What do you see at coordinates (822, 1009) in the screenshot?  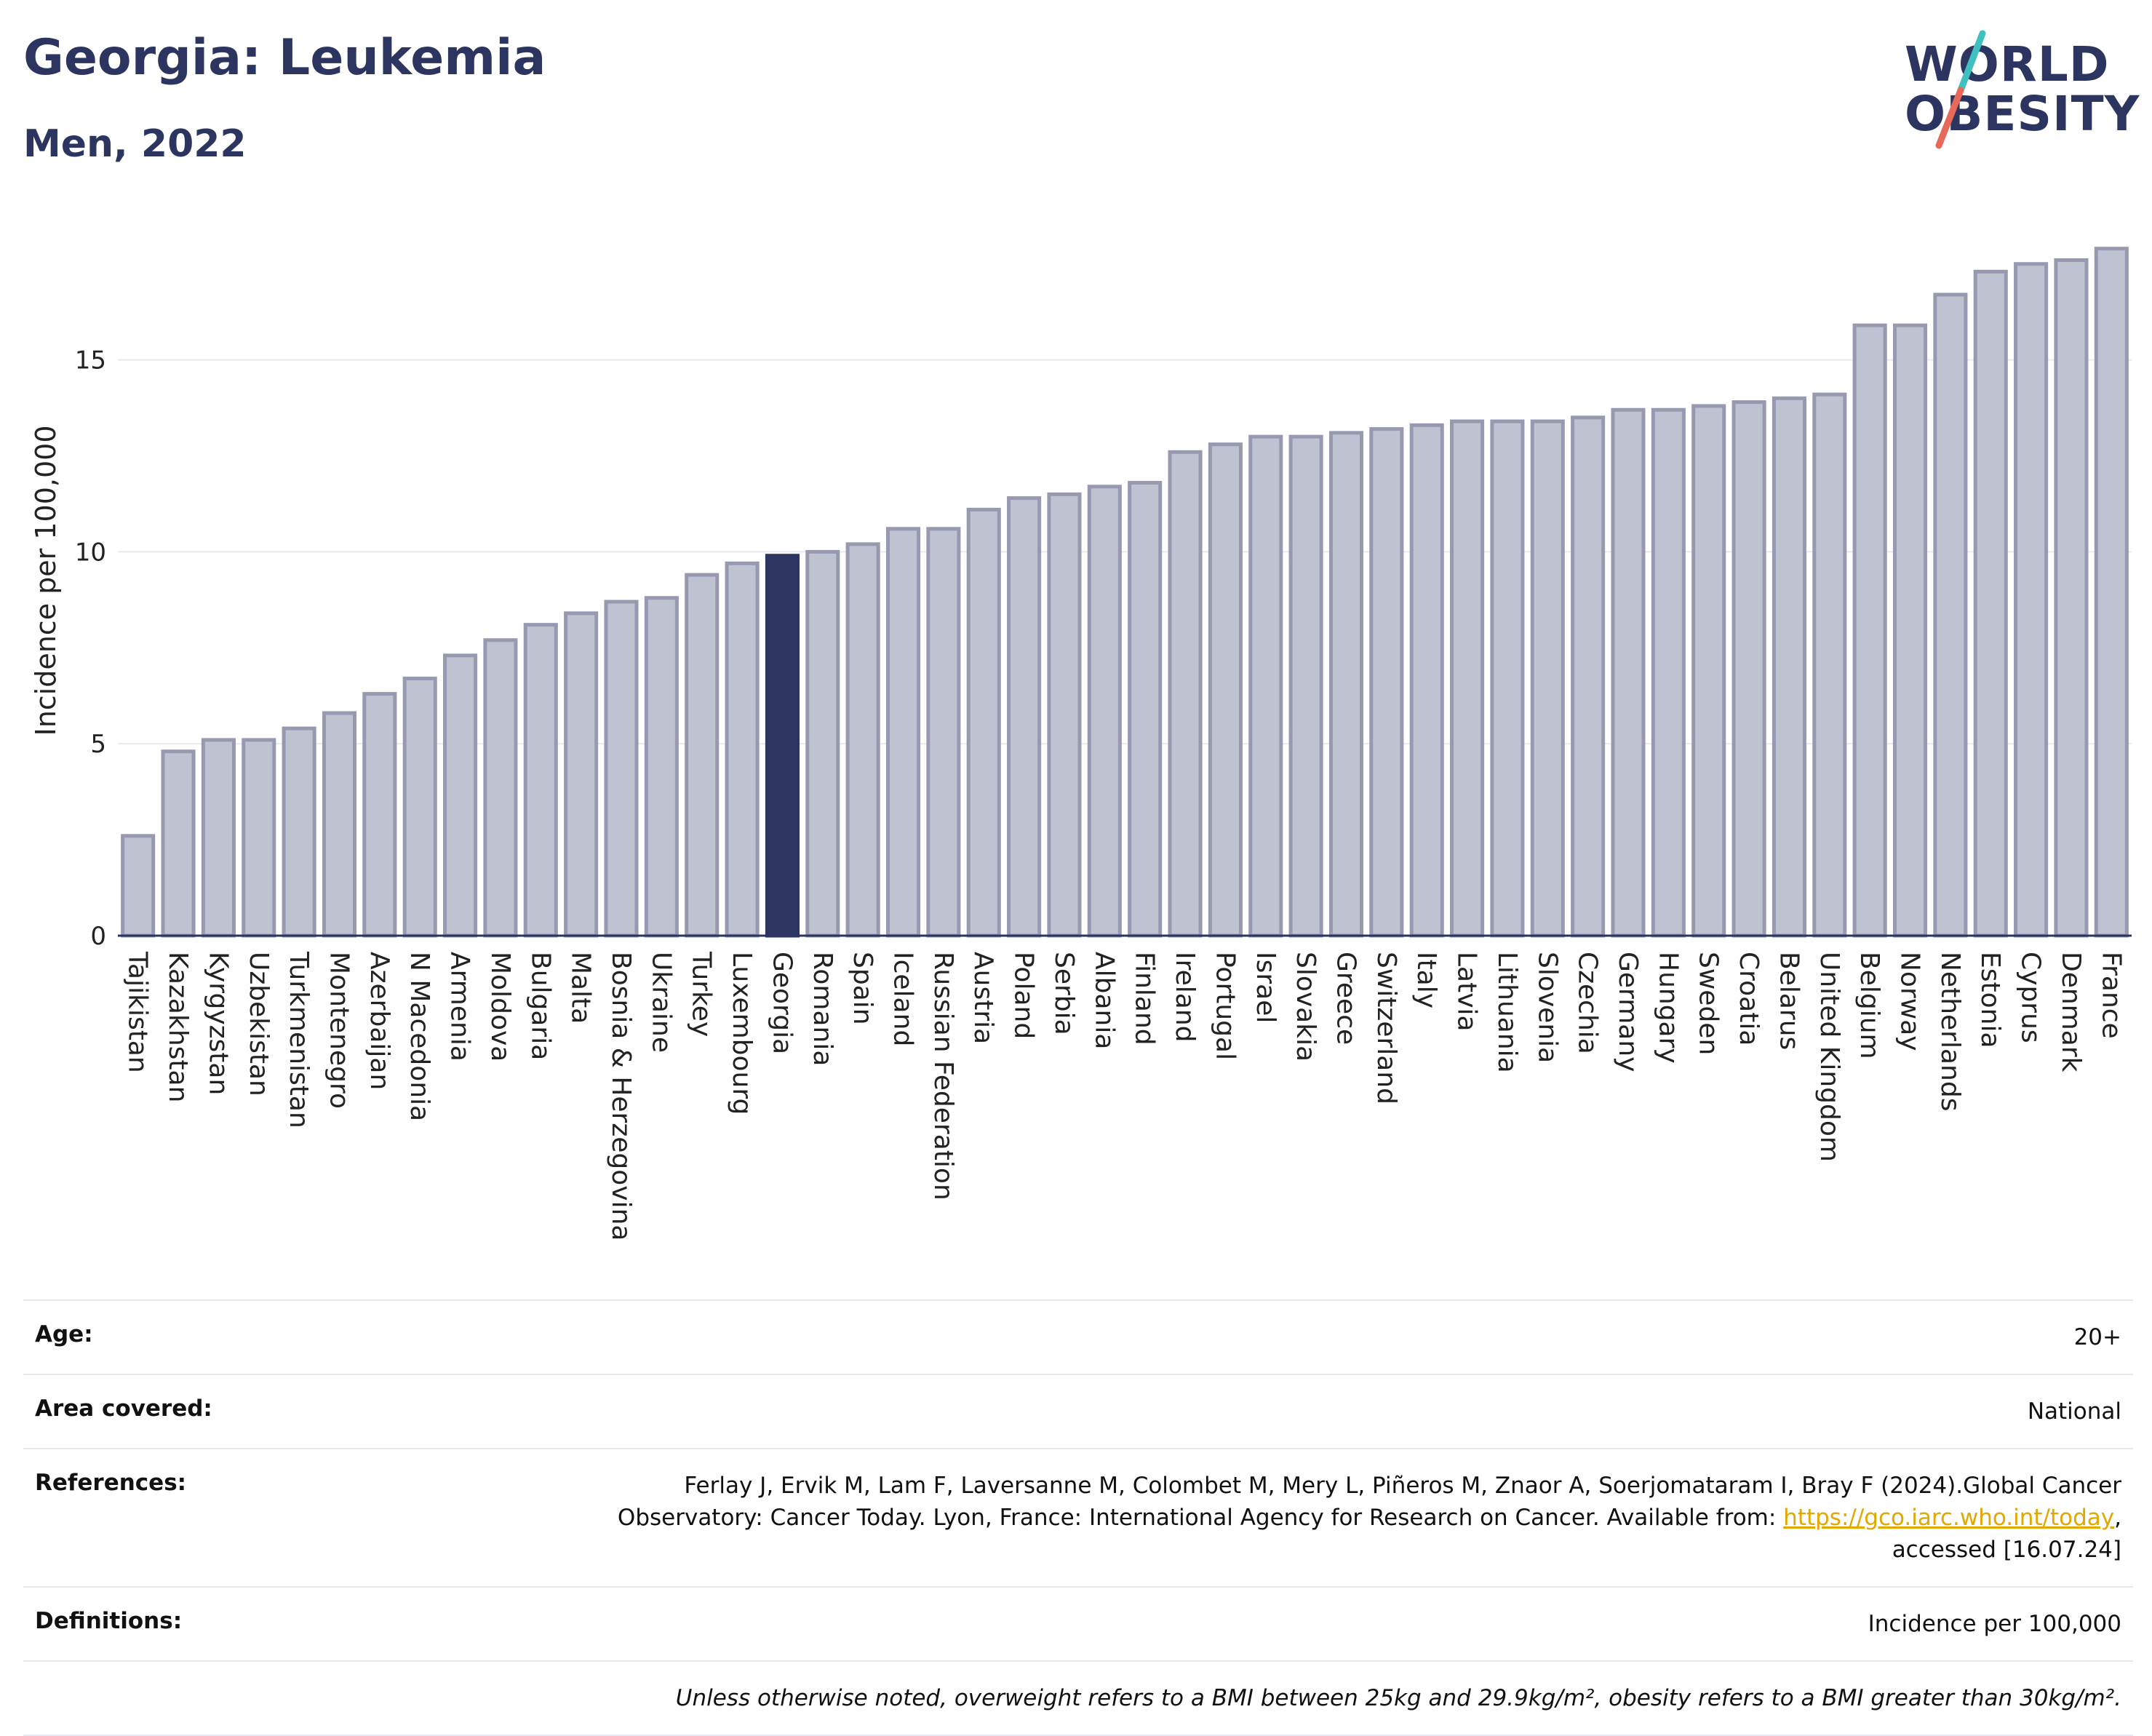 I see `x-tick-label: Romania` at bounding box center [822, 1009].